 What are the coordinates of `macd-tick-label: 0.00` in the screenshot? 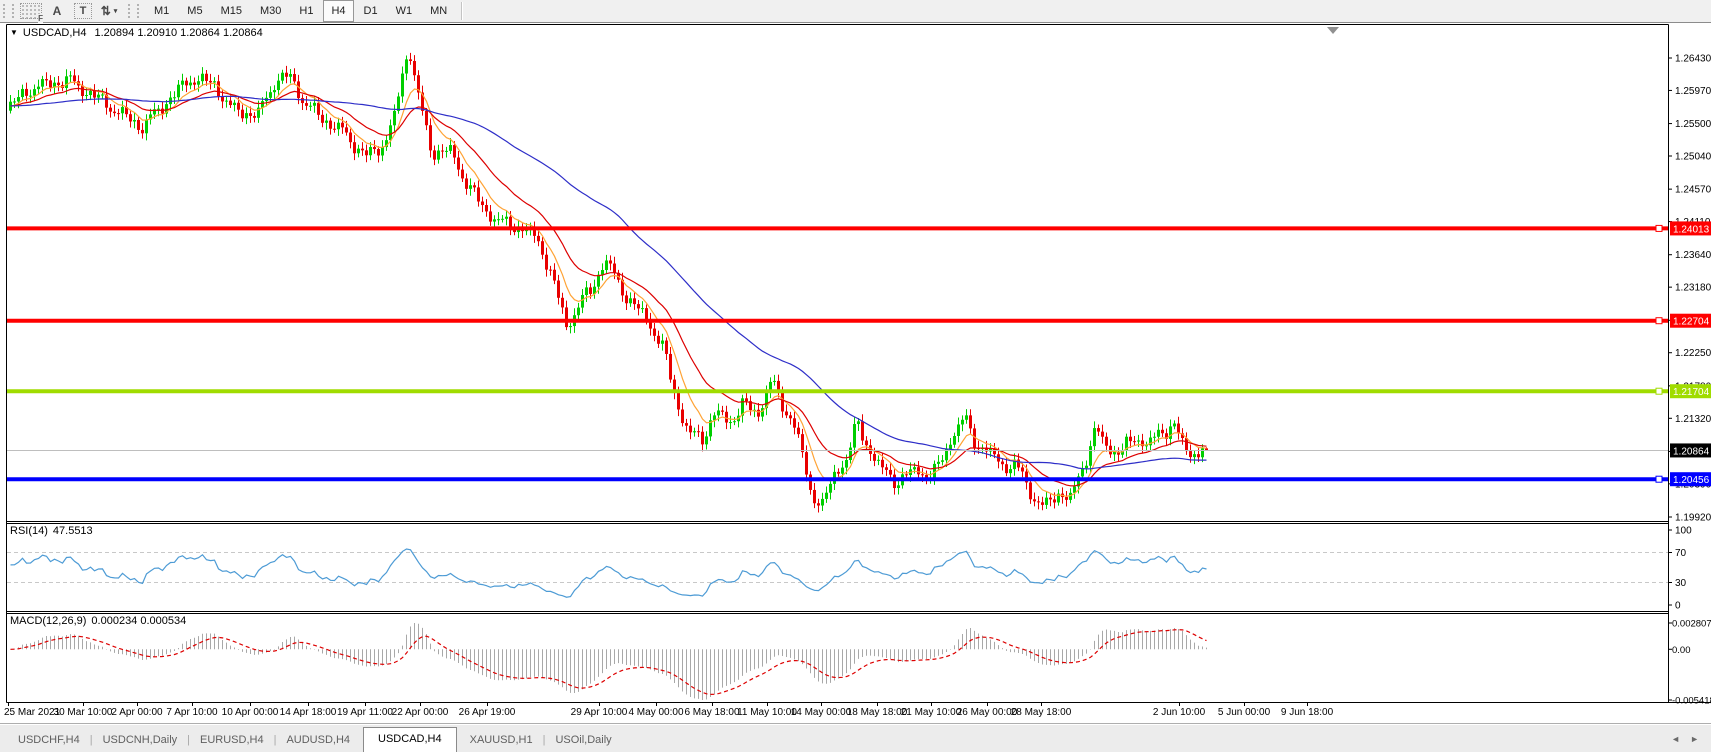 It's located at (1681, 650).